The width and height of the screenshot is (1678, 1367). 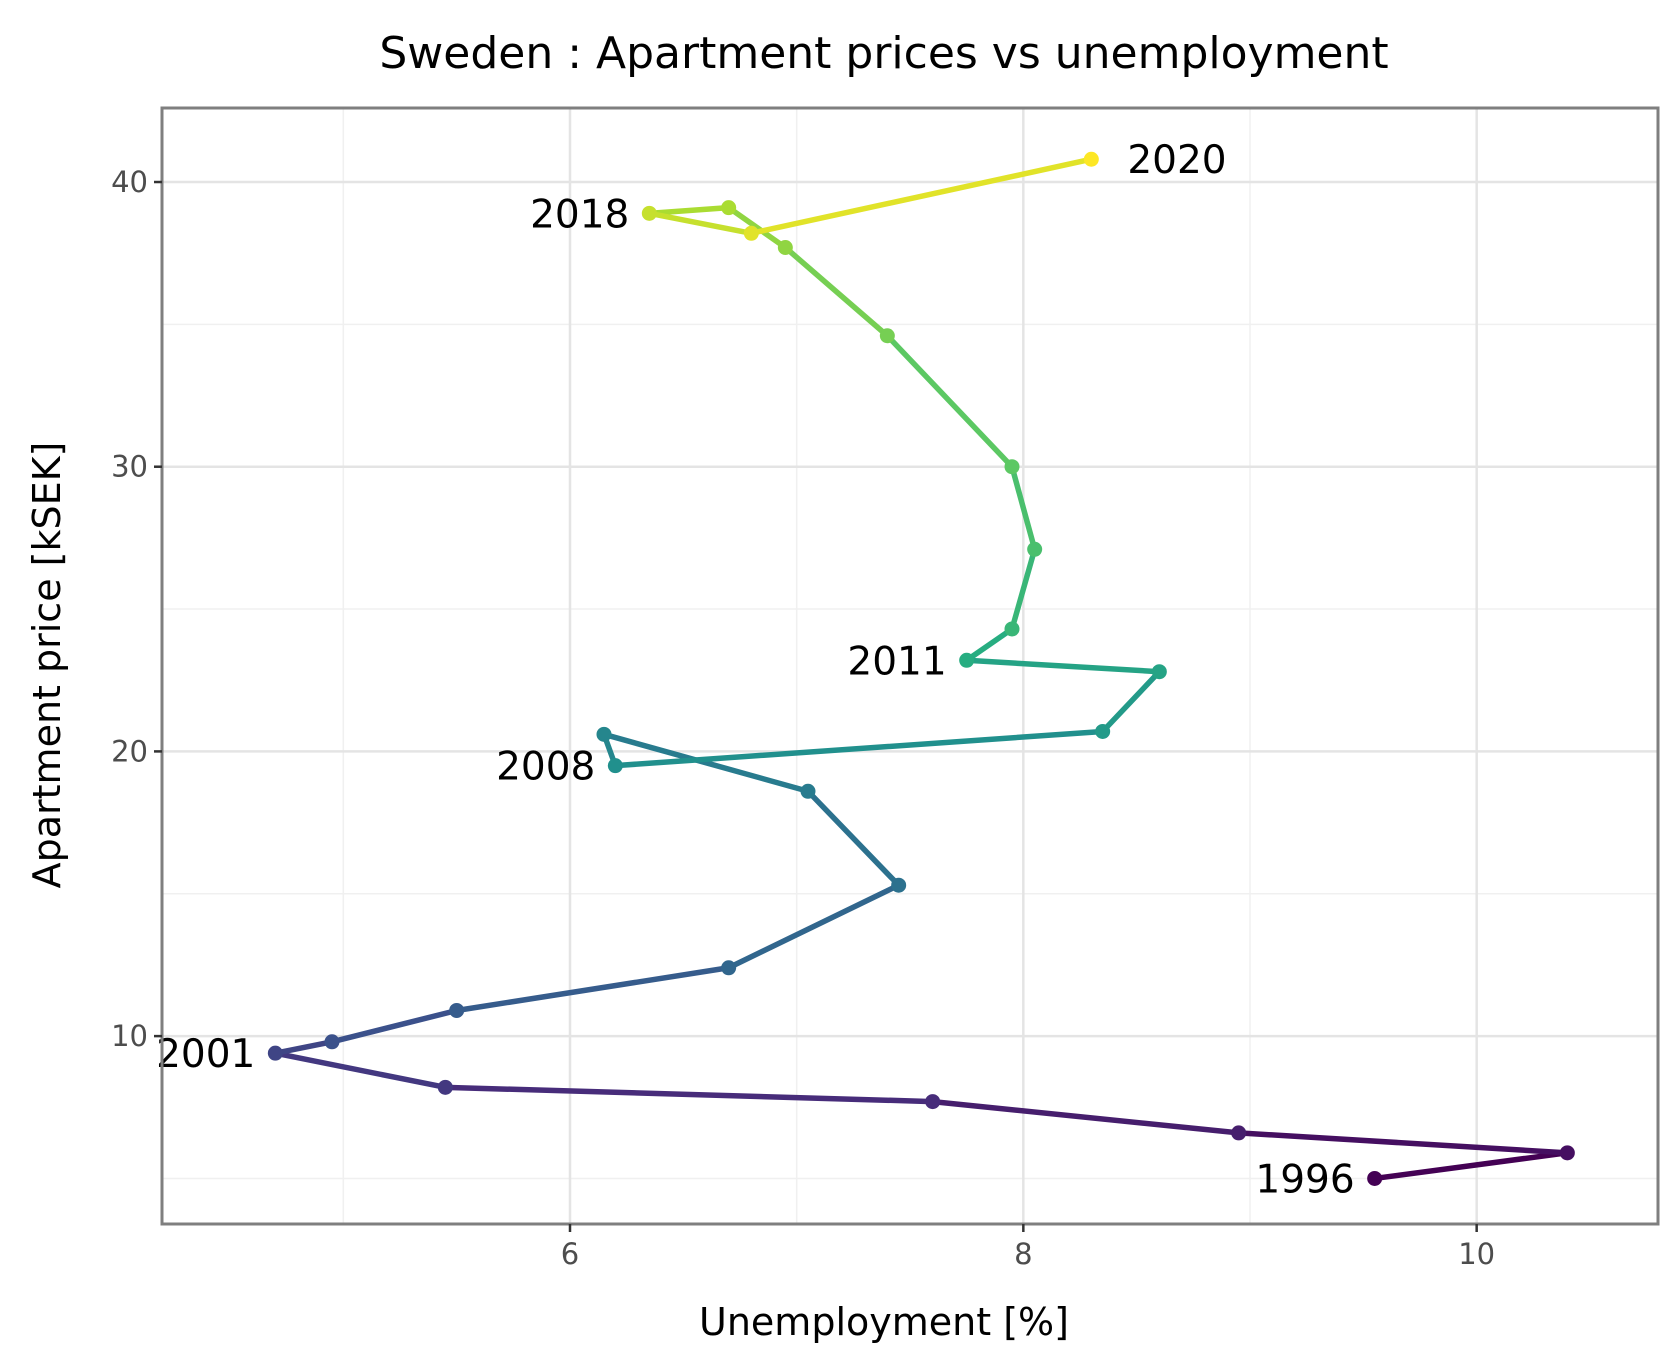 What do you see at coordinates (884, 1322) in the screenshot?
I see `x-axis-title: Unemployment [%]` at bounding box center [884, 1322].